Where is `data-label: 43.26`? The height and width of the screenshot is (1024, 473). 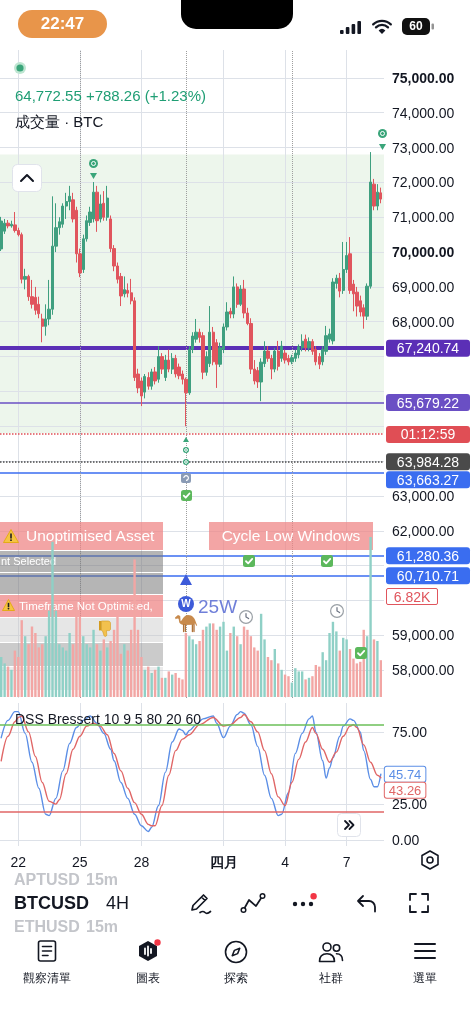 data-label: 43.26 is located at coordinates (405, 790).